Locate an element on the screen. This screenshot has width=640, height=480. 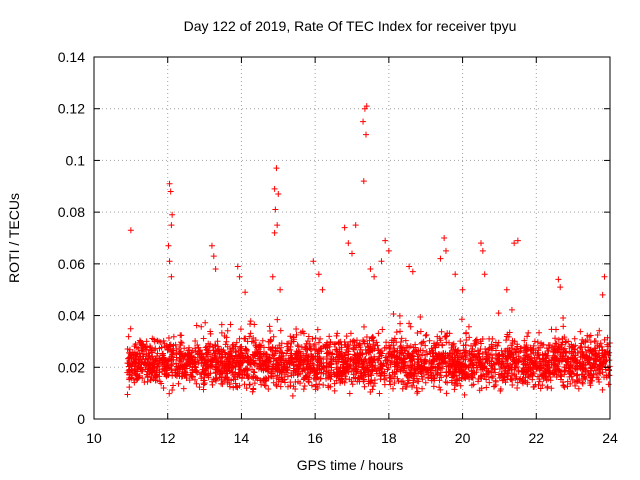
y-tick-label: 0.14 is located at coordinates (71, 57).